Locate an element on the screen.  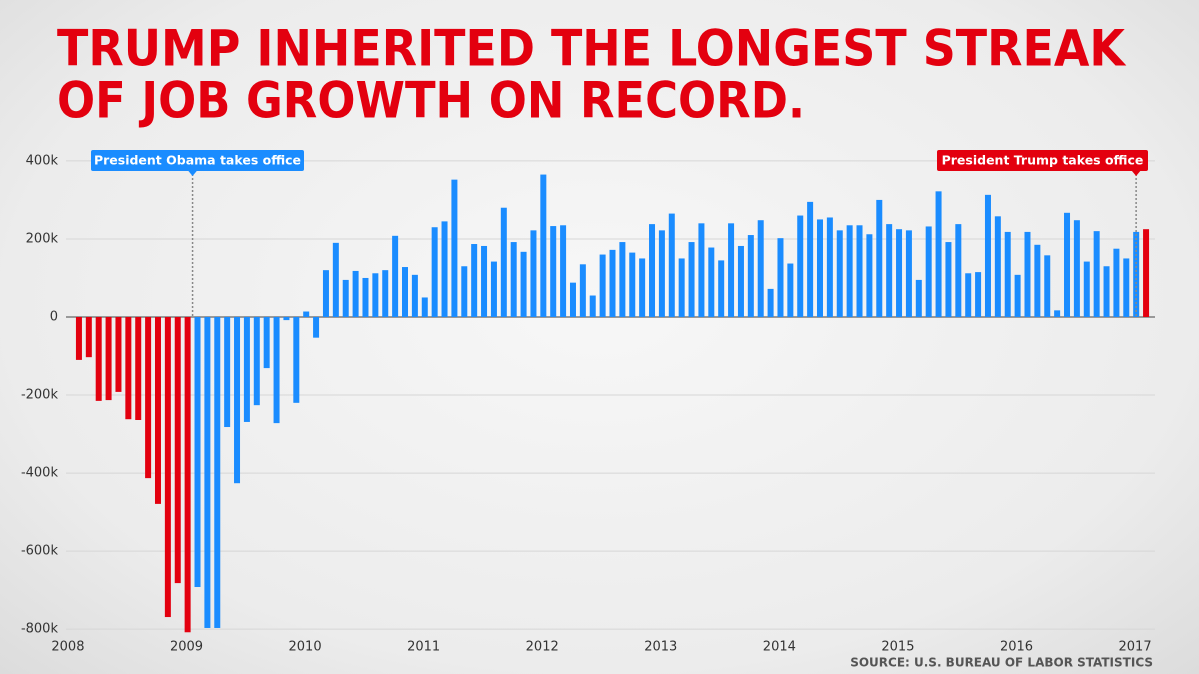
y-tick-label: 0 is located at coordinates (54, 316).